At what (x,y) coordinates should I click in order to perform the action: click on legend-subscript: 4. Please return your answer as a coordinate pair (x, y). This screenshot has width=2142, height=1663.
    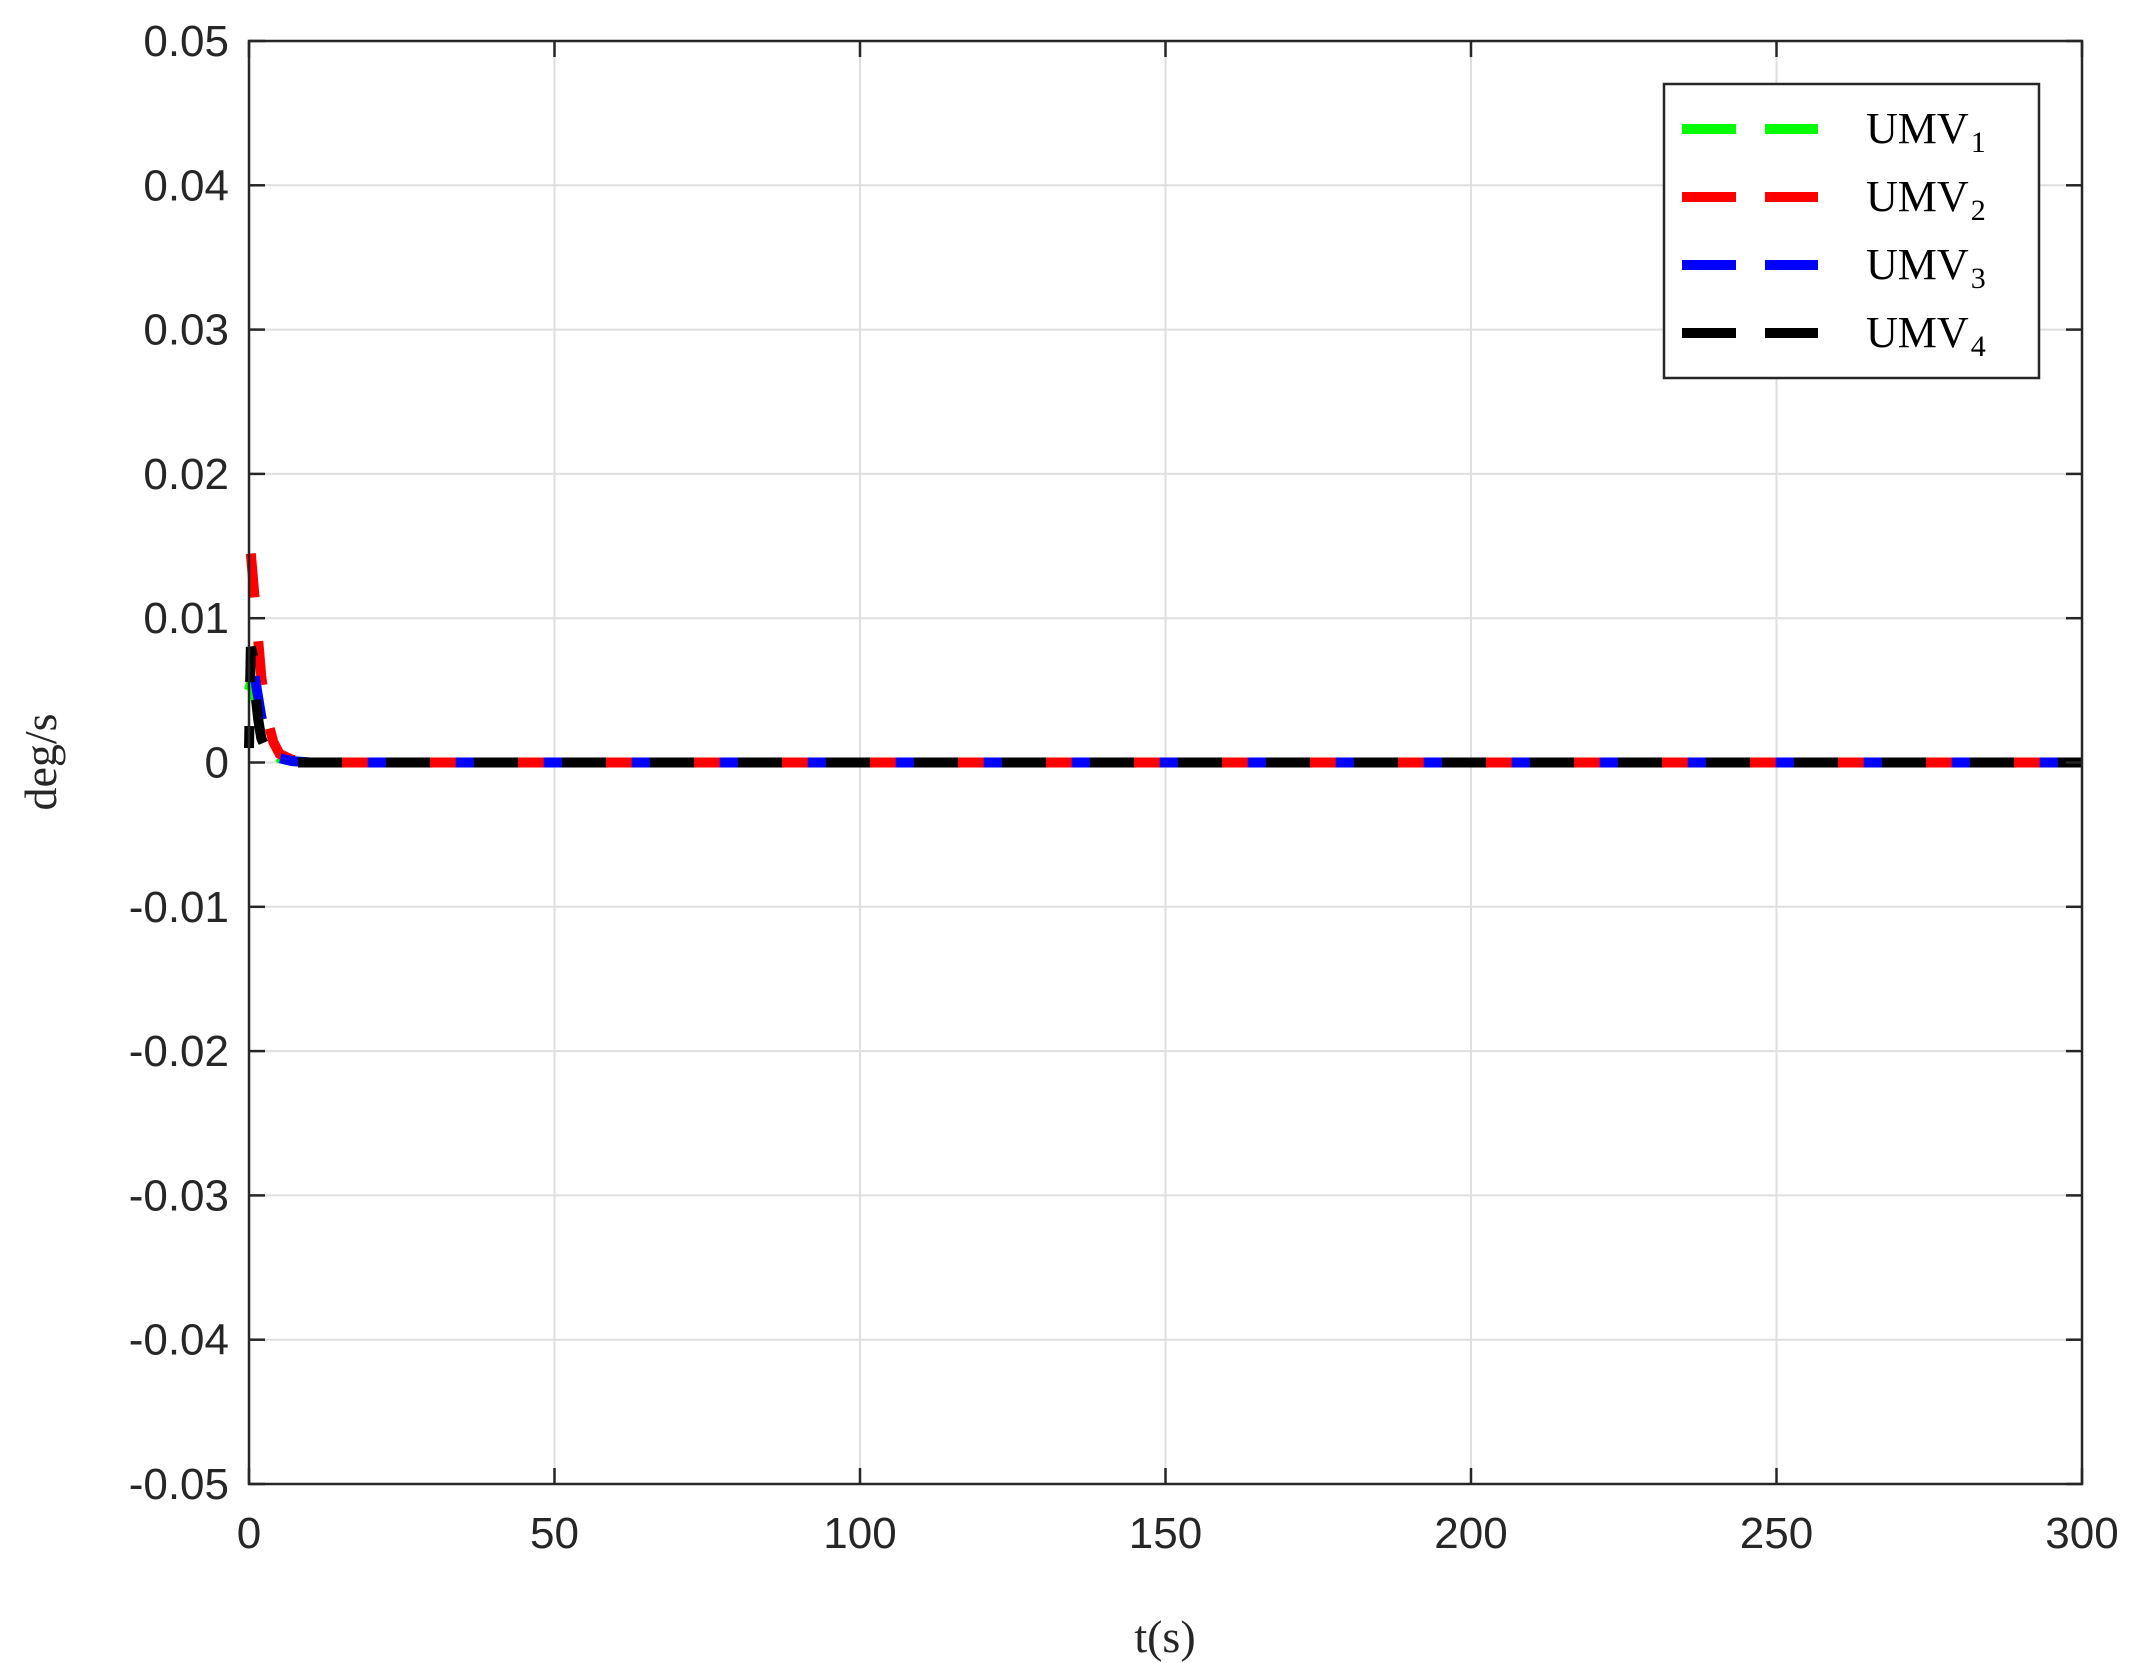
    Looking at the image, I should click on (1978, 346).